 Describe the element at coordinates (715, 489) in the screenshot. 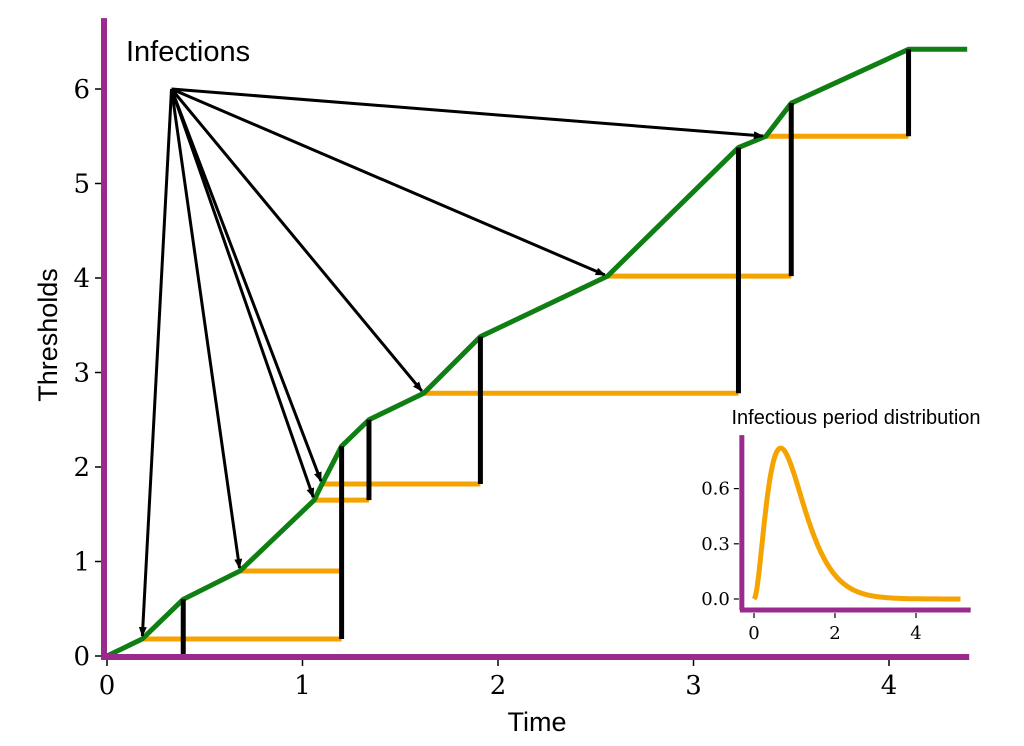

I see `inset-y-tick-label-0.6: 0.6` at that location.